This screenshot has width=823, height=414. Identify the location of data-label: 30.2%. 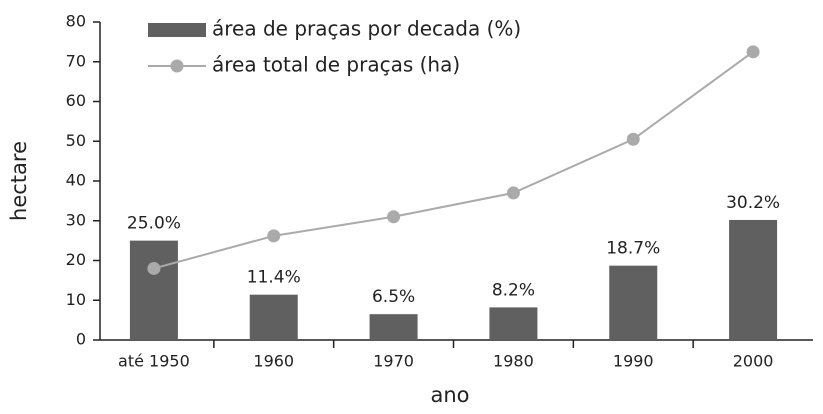
(753, 203).